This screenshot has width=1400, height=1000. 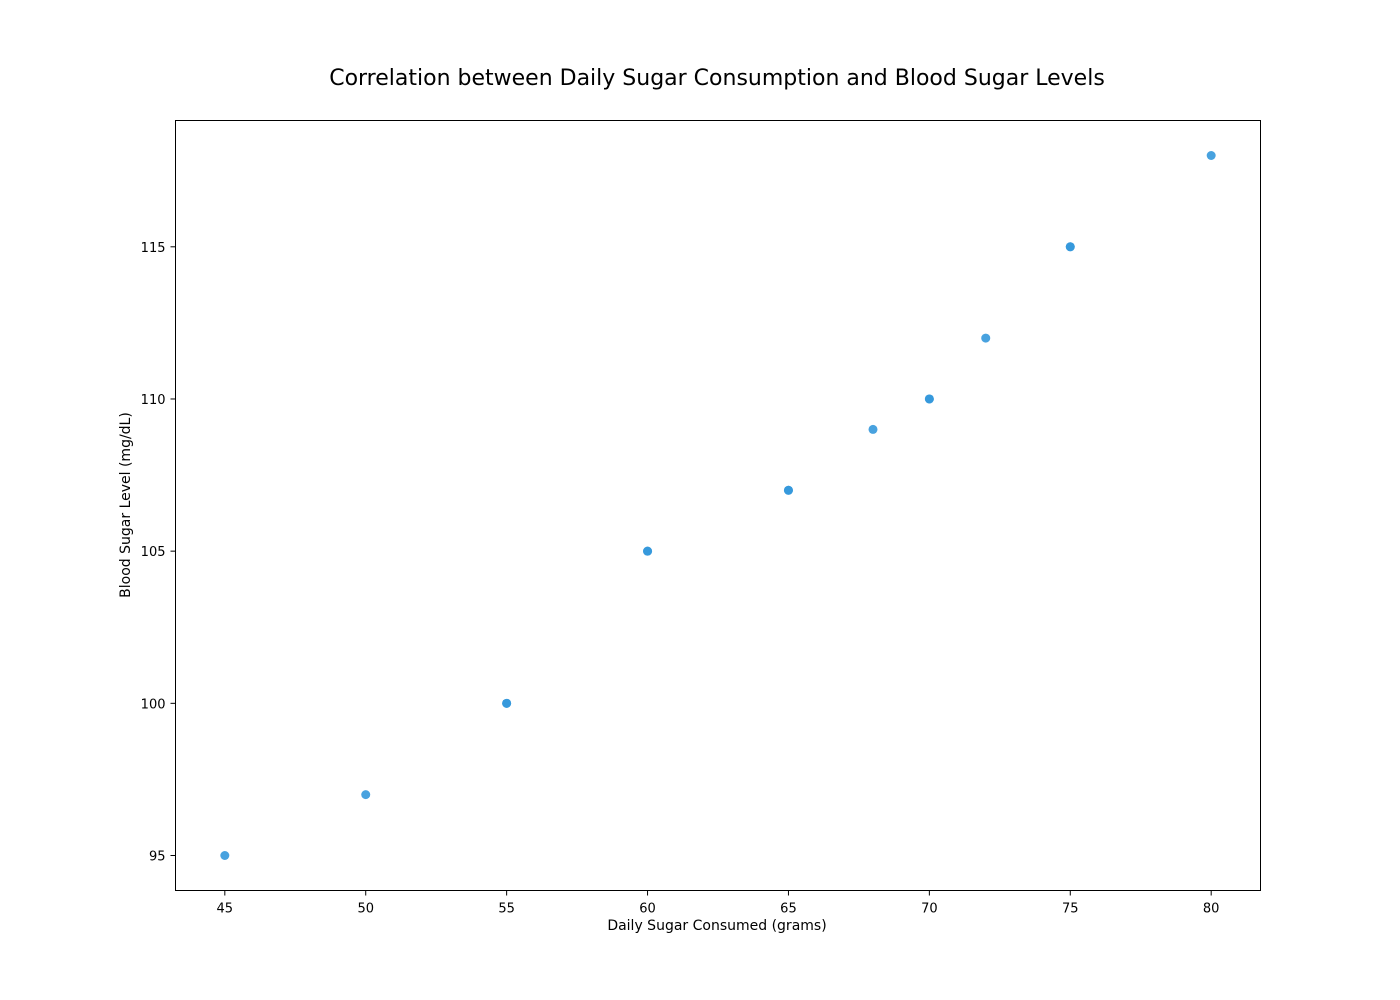 What do you see at coordinates (716, 926) in the screenshot?
I see `x-axis-label: Daily Sugar Consumed (grams)` at bounding box center [716, 926].